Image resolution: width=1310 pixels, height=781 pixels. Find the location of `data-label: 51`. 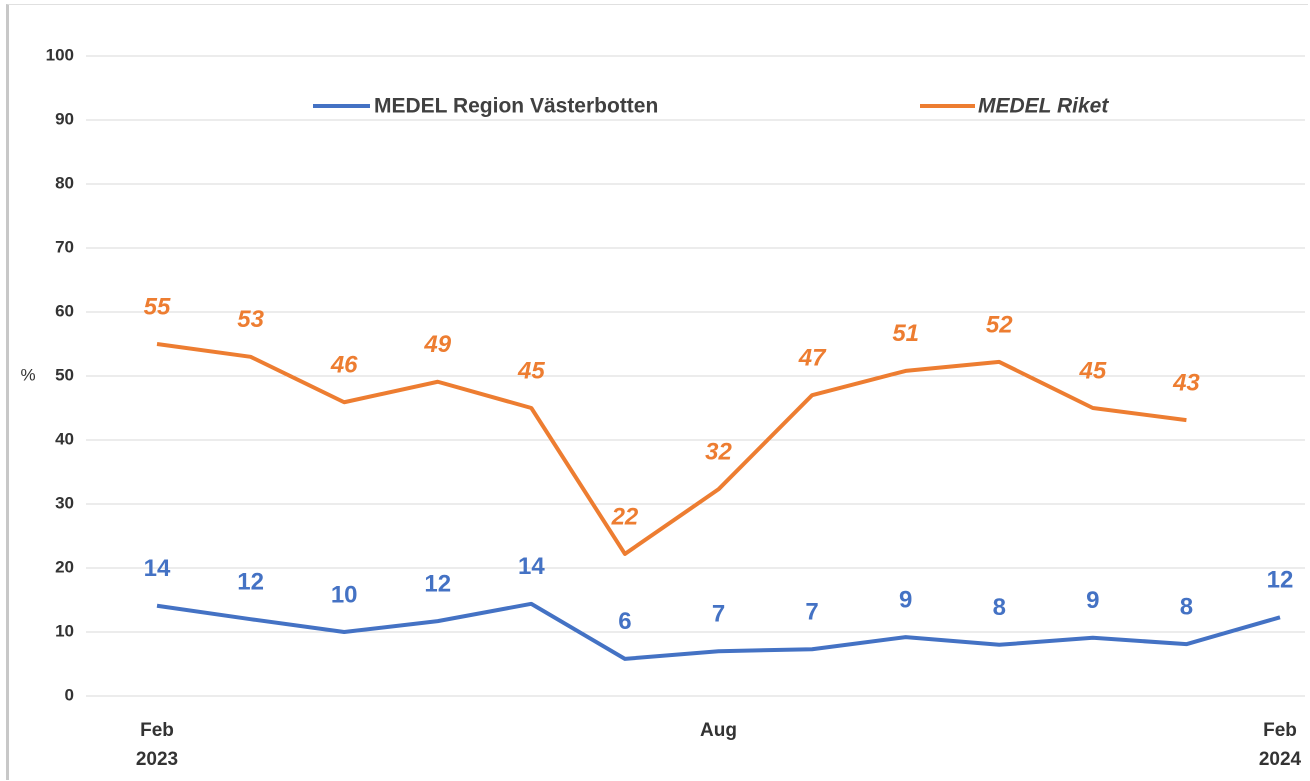

data-label: 51 is located at coordinates (905, 333).